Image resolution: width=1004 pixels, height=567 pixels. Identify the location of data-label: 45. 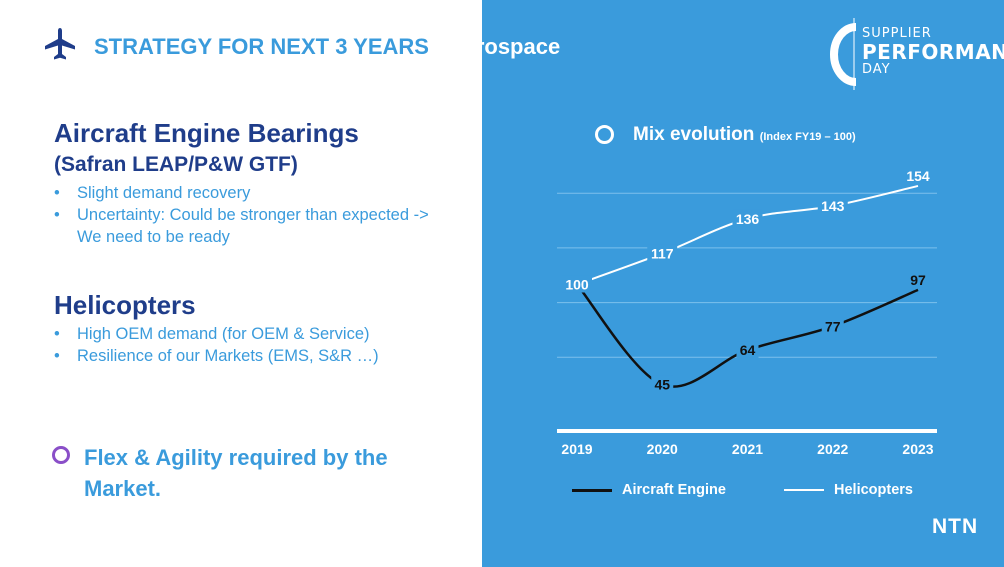
(662, 385).